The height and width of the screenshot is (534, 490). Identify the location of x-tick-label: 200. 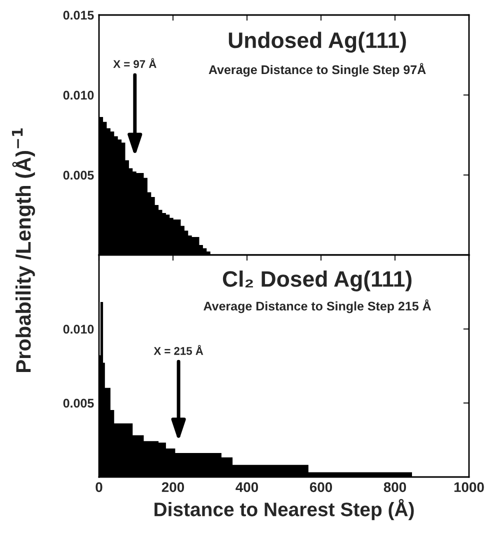
(173, 487).